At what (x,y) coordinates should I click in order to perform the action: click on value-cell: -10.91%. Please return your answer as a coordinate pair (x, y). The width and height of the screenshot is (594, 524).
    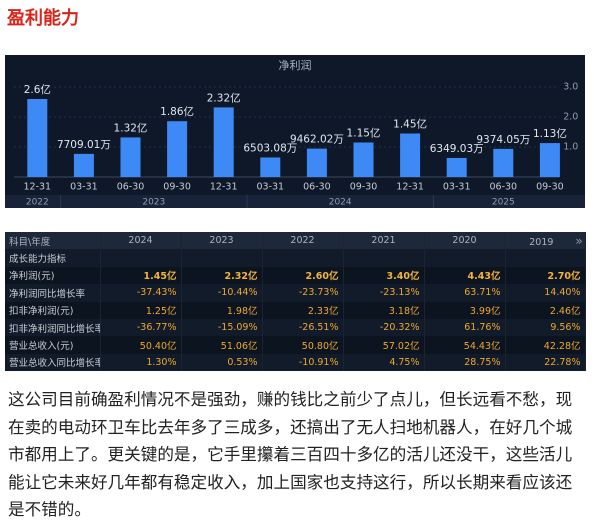
    Looking at the image, I should click on (303, 362).